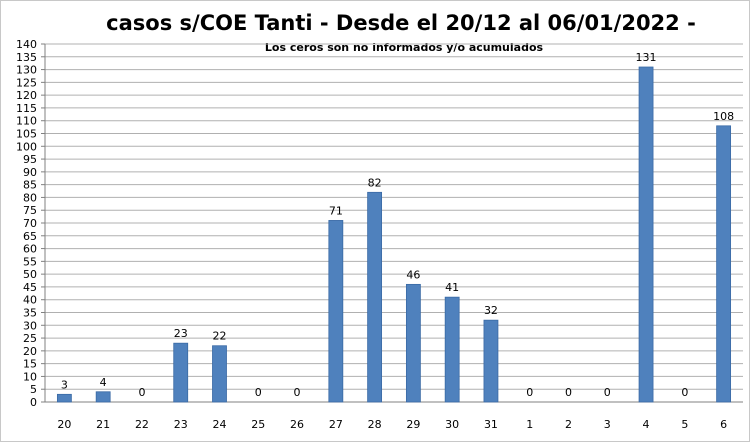 This screenshot has width=750, height=443. Describe the element at coordinates (452, 424) in the screenshot. I see `x-tick-label: 30` at that location.